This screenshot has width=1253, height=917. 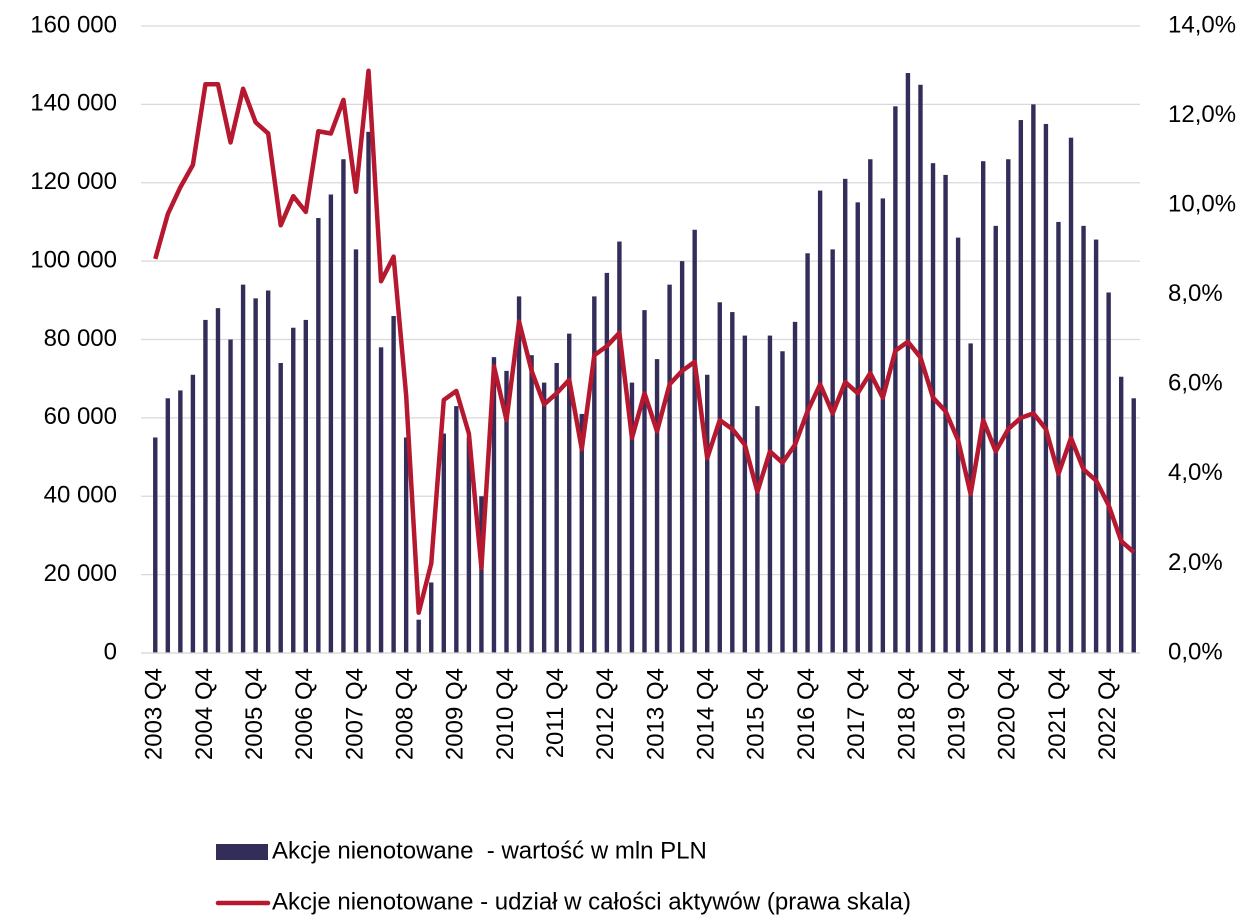 I want to click on x-tick-label: 2012 Q4, so click(x=605, y=714).